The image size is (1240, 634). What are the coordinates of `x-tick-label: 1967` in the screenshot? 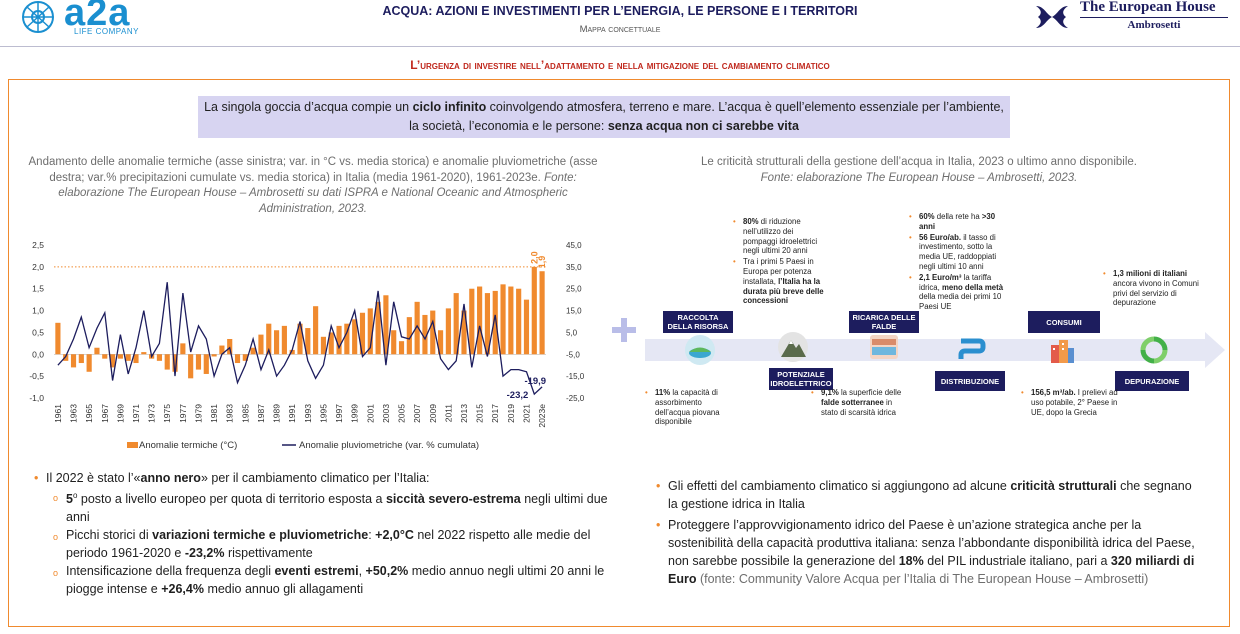 It's located at (105, 413).